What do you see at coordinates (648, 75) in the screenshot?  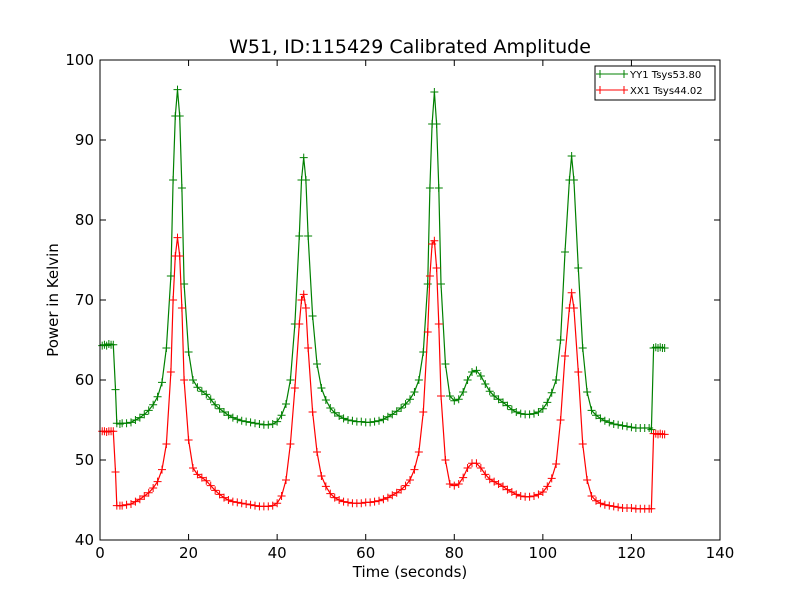 I see `legend-entry-yy1: YY1 Tsys53.80` at bounding box center [648, 75].